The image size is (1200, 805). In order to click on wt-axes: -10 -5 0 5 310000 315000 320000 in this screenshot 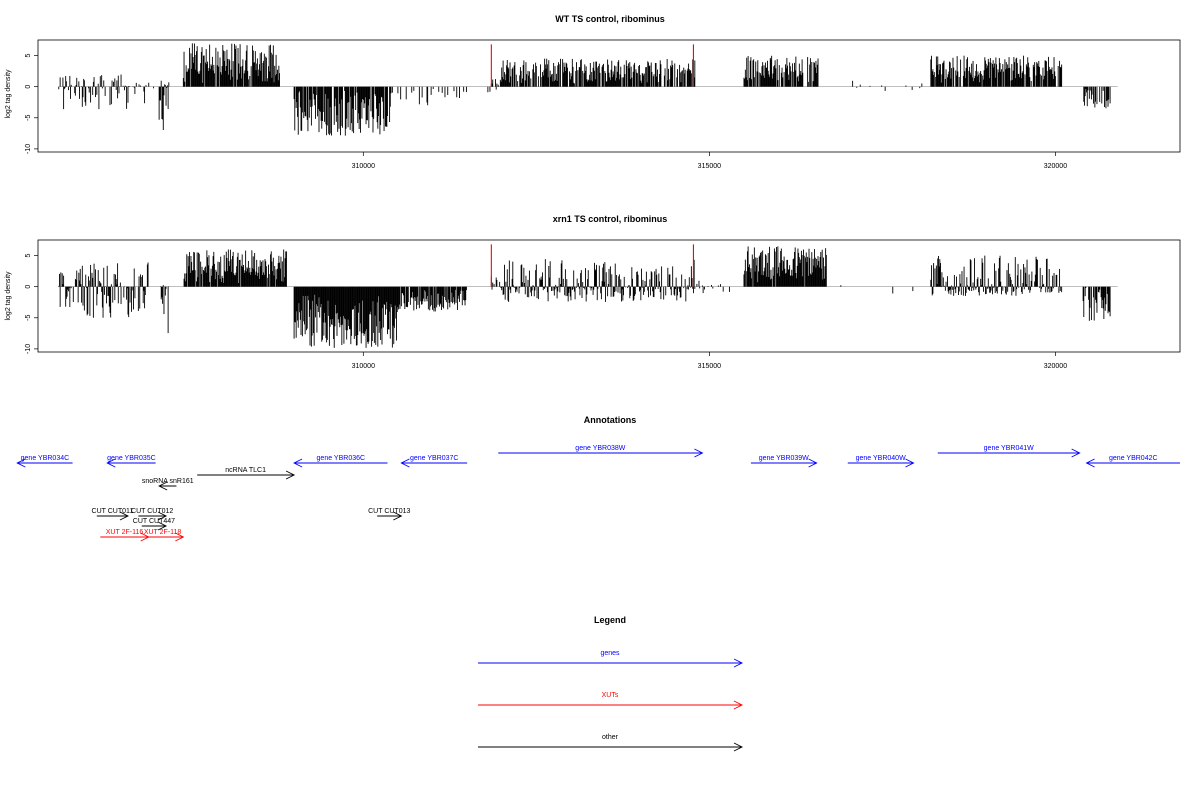, I will do `click(546, 112)`.